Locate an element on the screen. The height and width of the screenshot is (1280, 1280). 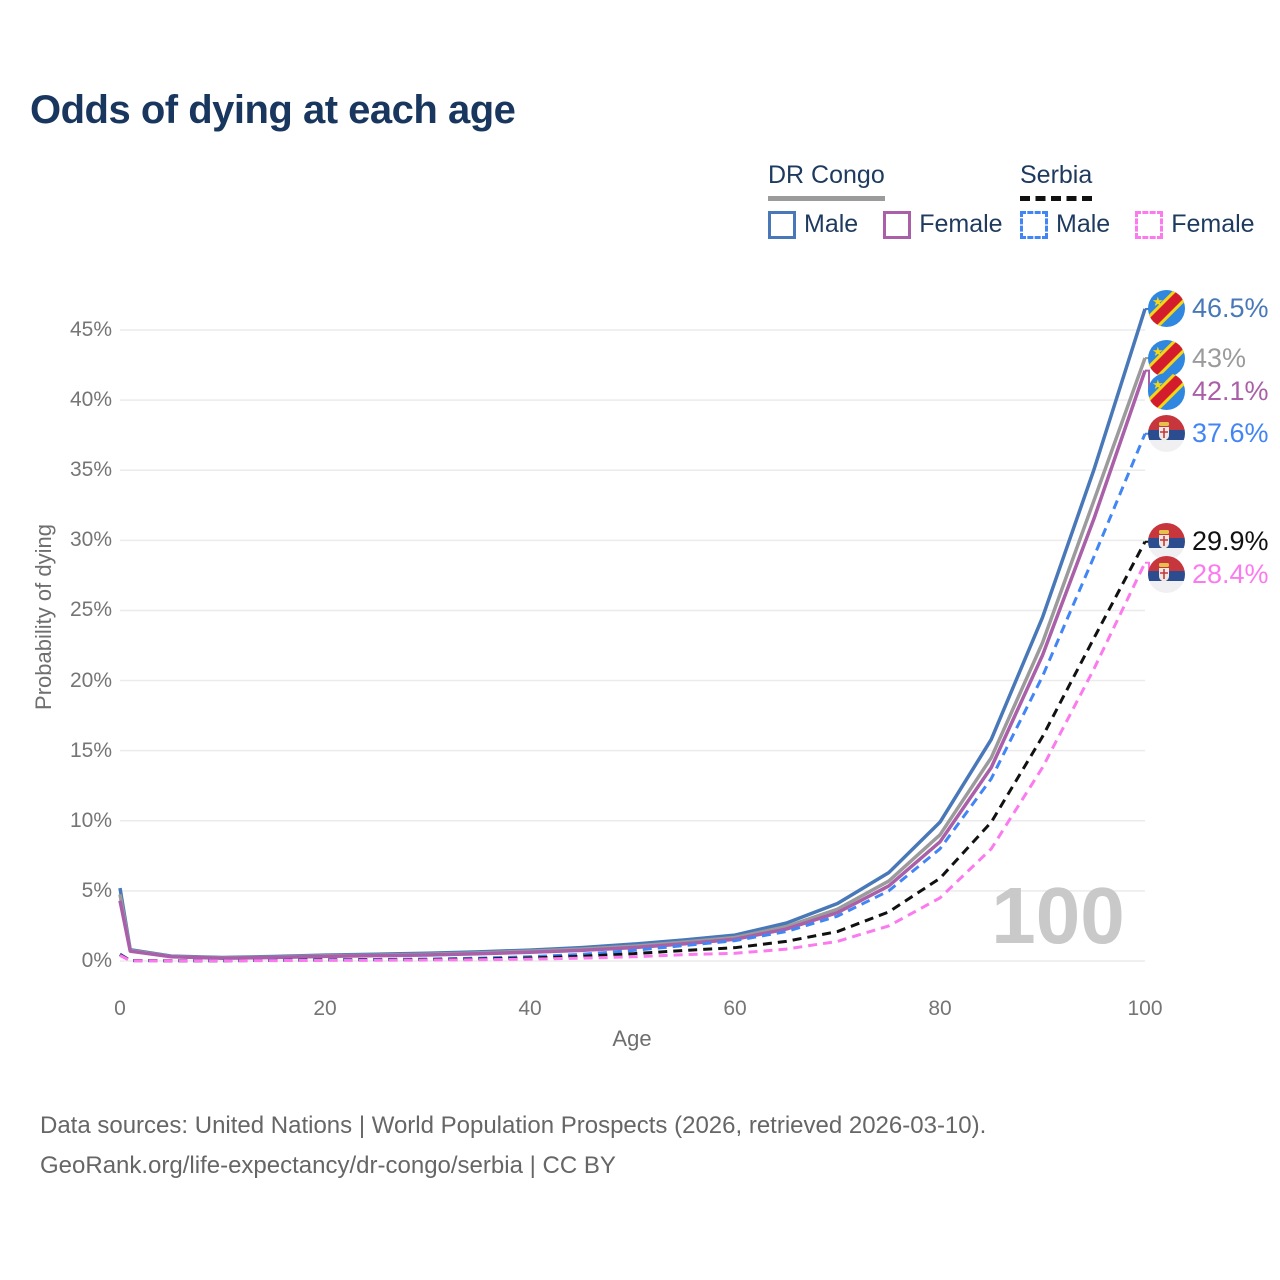
series-end-value: 42.1% is located at coordinates (1230, 390).